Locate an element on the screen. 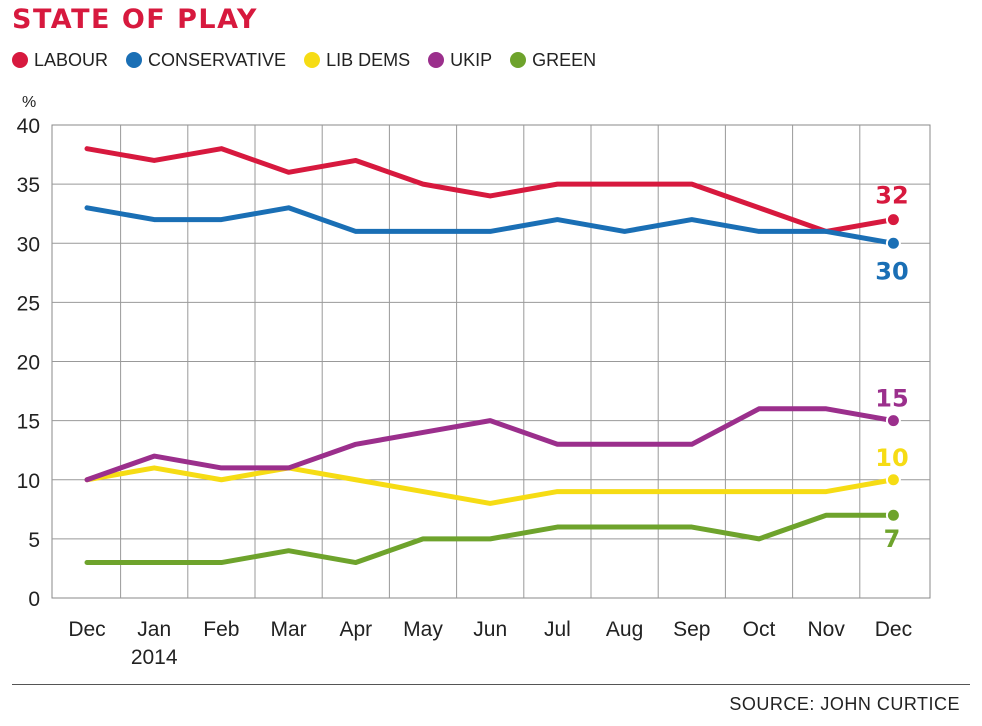 The image size is (982, 726). y-axis-label: % is located at coordinates (29, 102).